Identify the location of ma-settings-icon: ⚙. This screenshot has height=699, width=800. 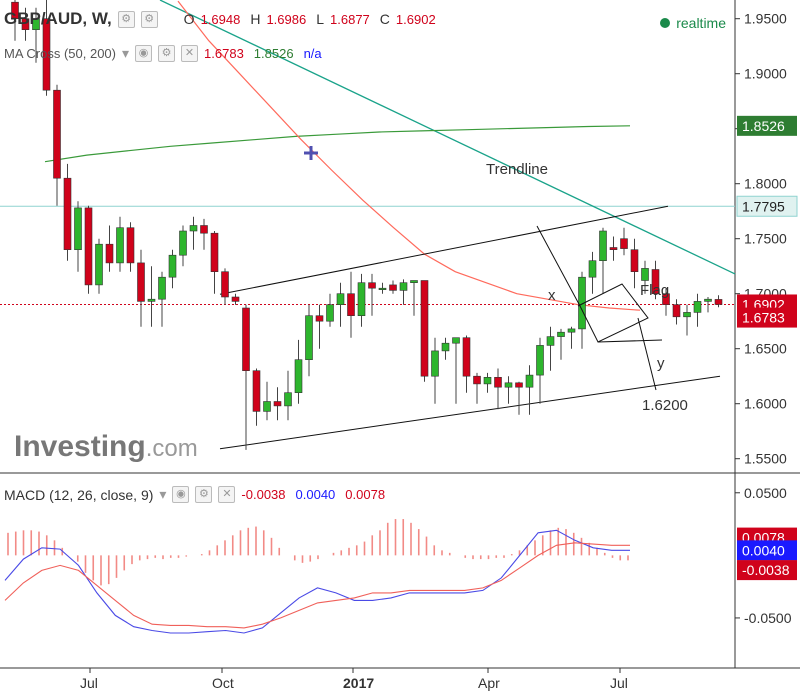
(167, 53).